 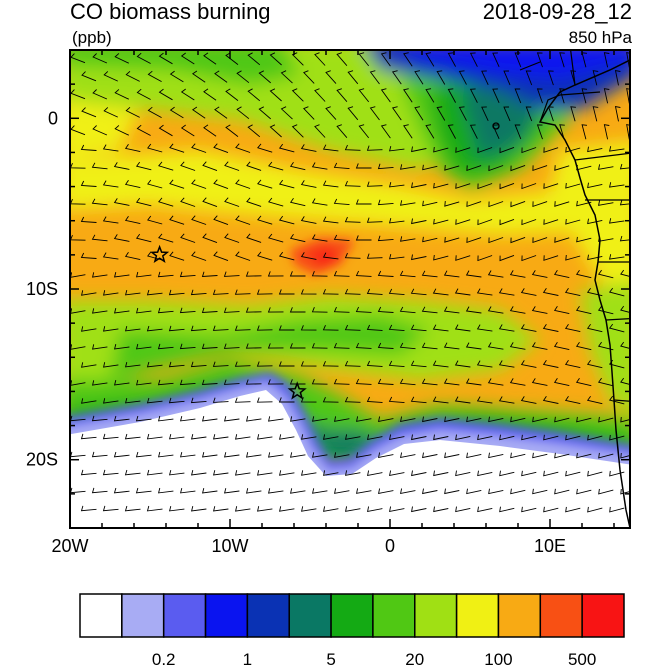 What do you see at coordinates (92, 37) in the screenshot?
I see `units-label: (ppb)` at bounding box center [92, 37].